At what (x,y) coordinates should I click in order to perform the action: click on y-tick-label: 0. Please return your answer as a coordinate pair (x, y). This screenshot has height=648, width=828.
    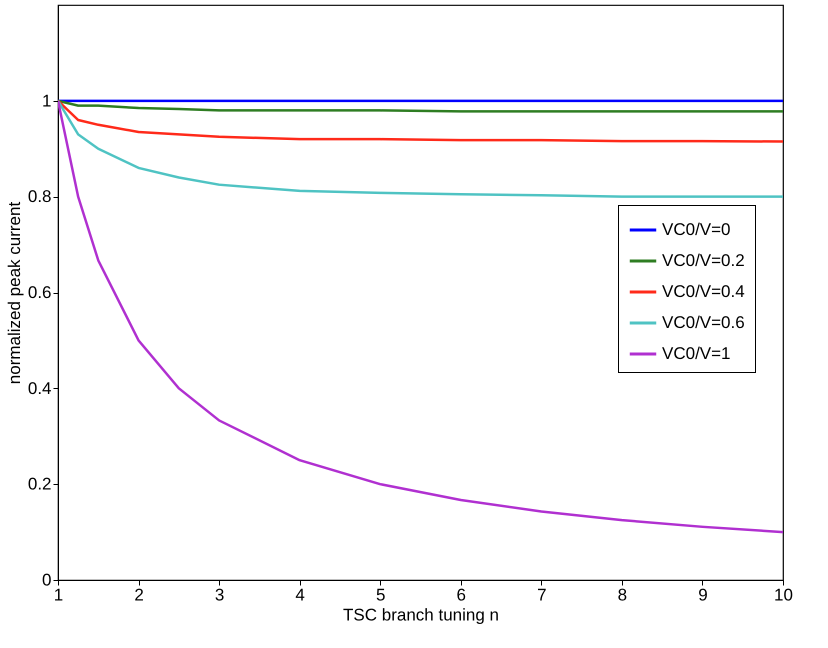
    Looking at the image, I should click on (47, 580).